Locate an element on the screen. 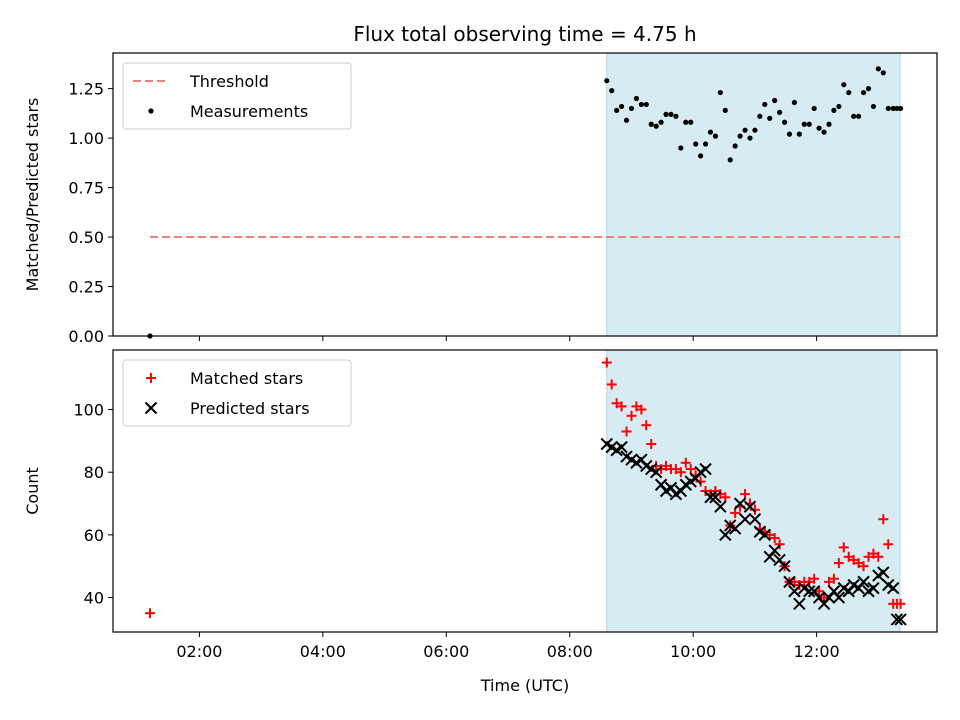 This screenshot has width=960, height=720. x-tick-label: 06:00 is located at coordinates (446, 651).